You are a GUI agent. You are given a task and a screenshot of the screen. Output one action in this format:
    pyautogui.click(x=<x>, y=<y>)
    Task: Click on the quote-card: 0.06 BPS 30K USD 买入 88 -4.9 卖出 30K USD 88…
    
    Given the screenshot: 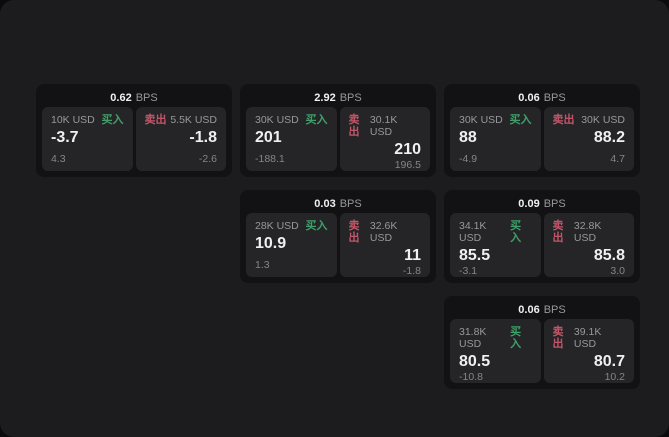 What is the action you would take?
    pyautogui.click(x=542, y=130)
    